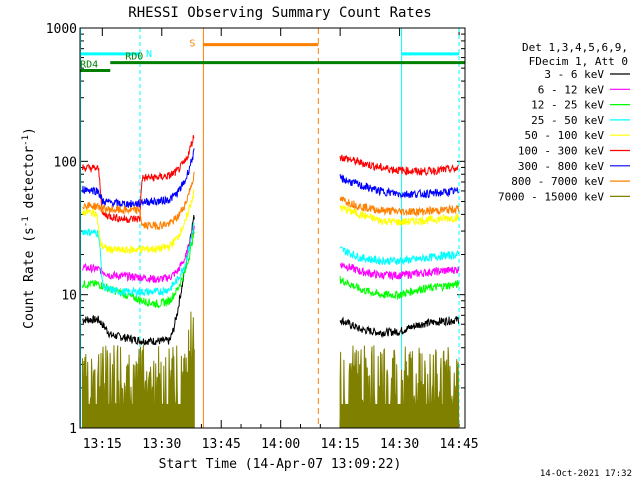 The width and height of the screenshot is (640, 480). What do you see at coordinates (149, 54) in the screenshot?
I see `flag-label: N` at bounding box center [149, 54].